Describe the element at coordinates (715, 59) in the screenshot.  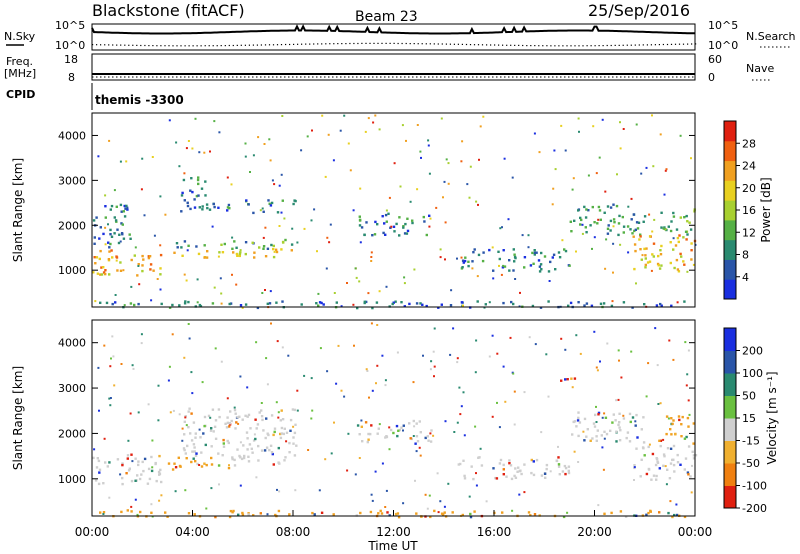
I see `freq-right-tick-top: 60` at that location.